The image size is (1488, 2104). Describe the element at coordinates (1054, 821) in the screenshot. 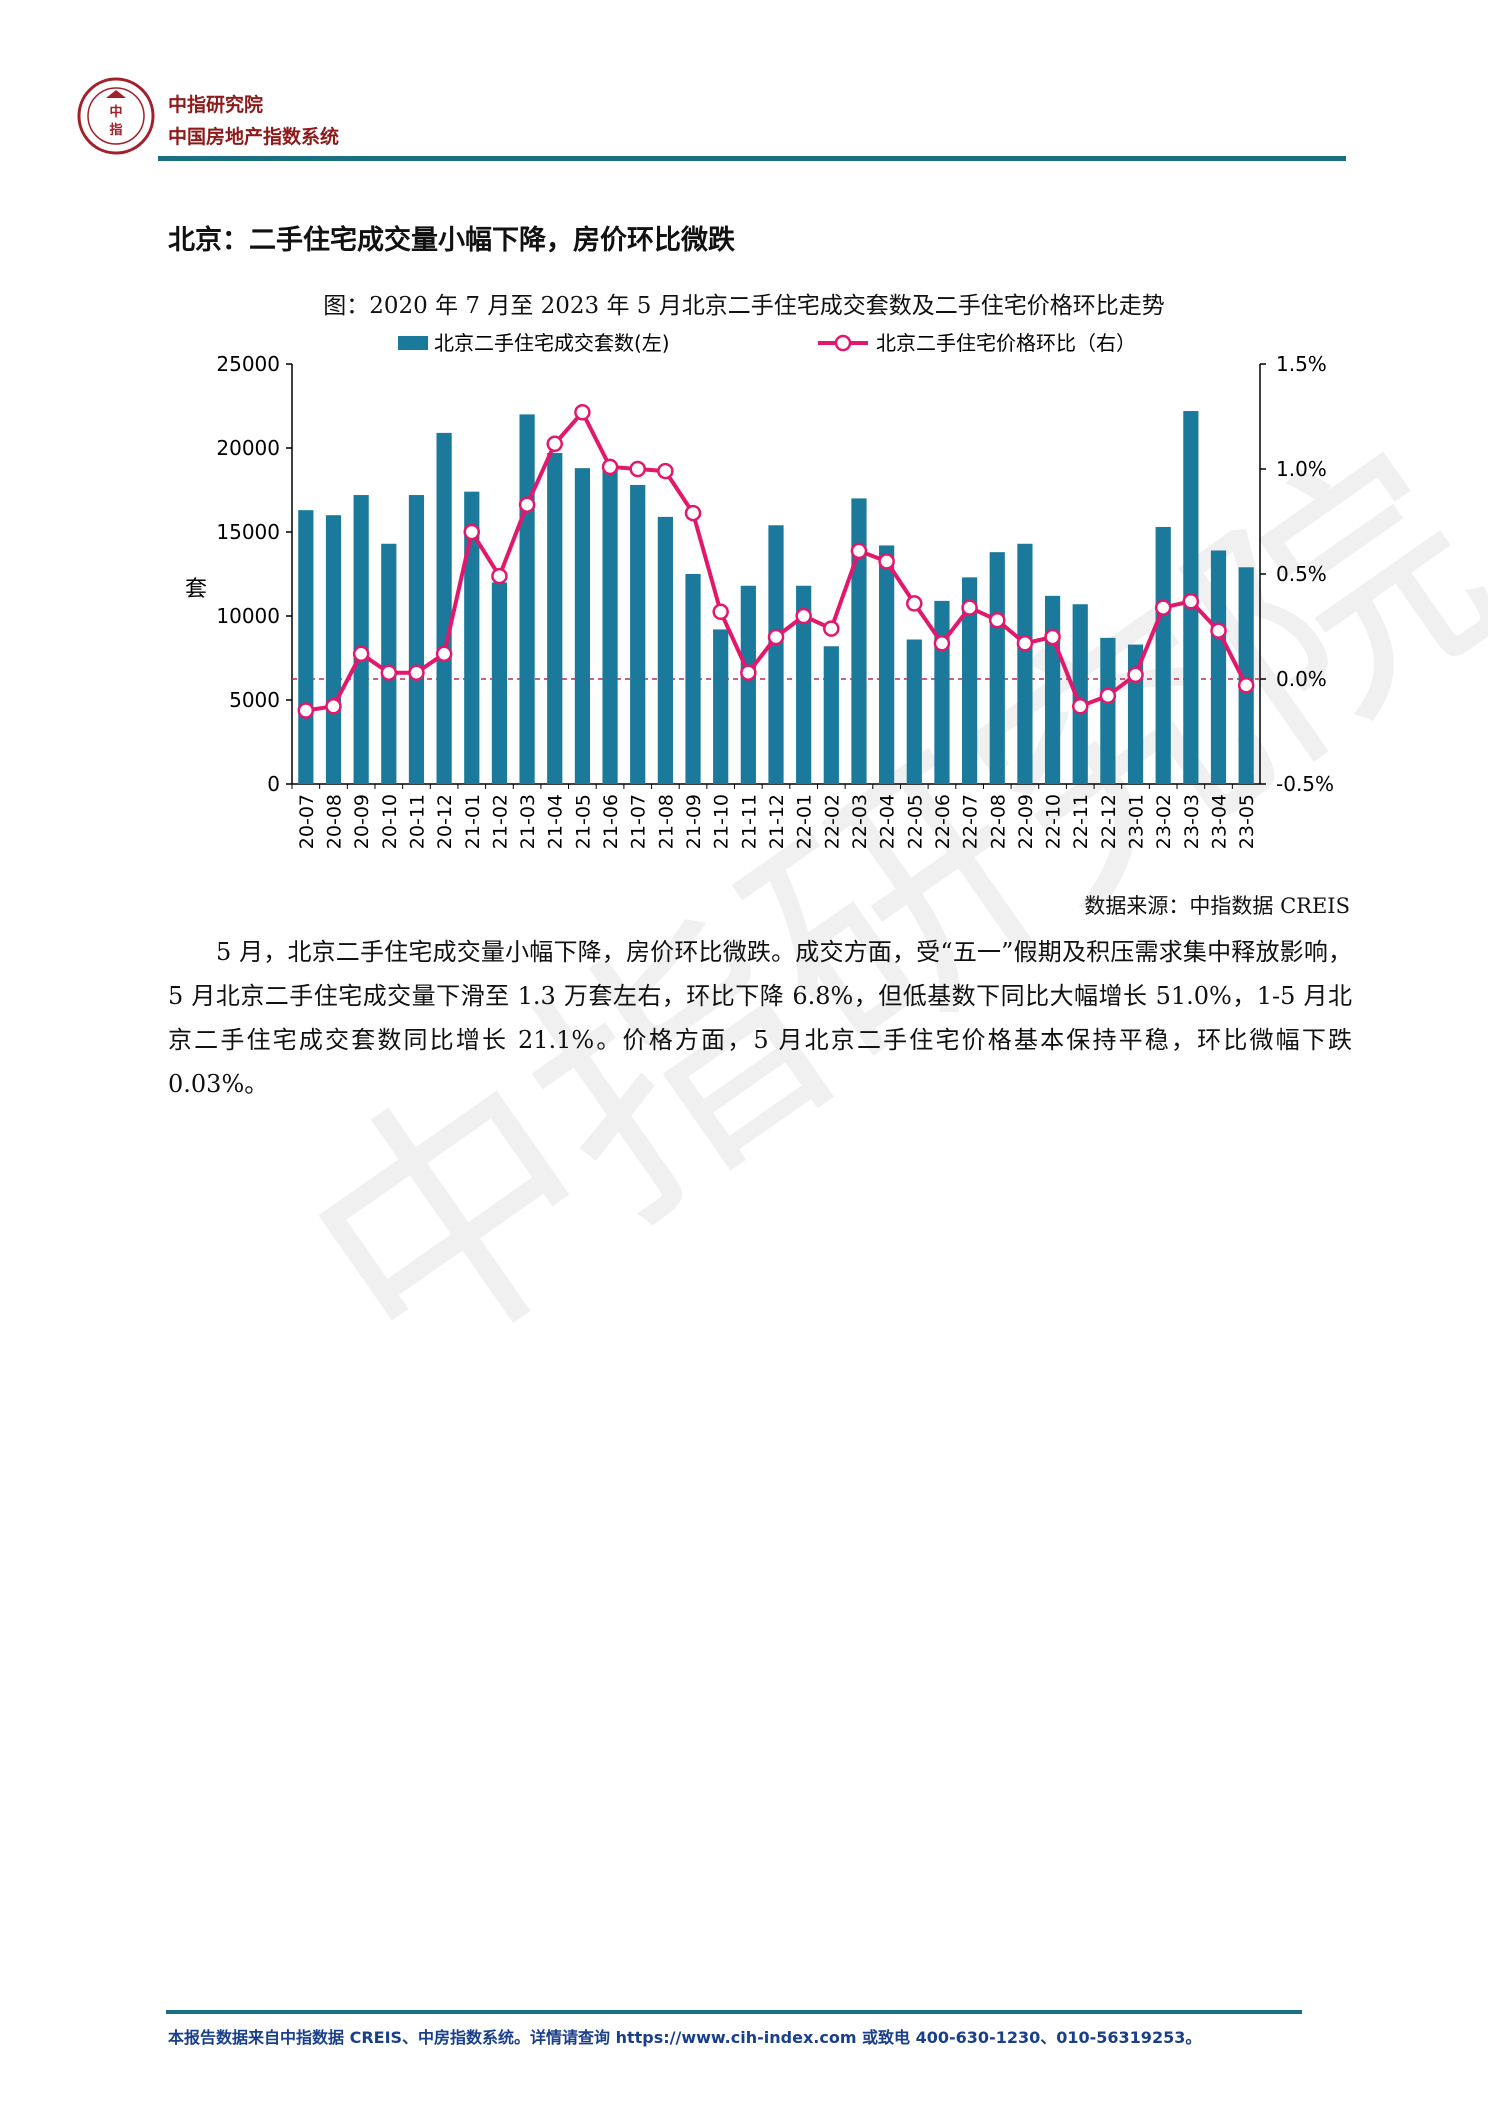

I see `x-tick-label: 22-10` at that location.